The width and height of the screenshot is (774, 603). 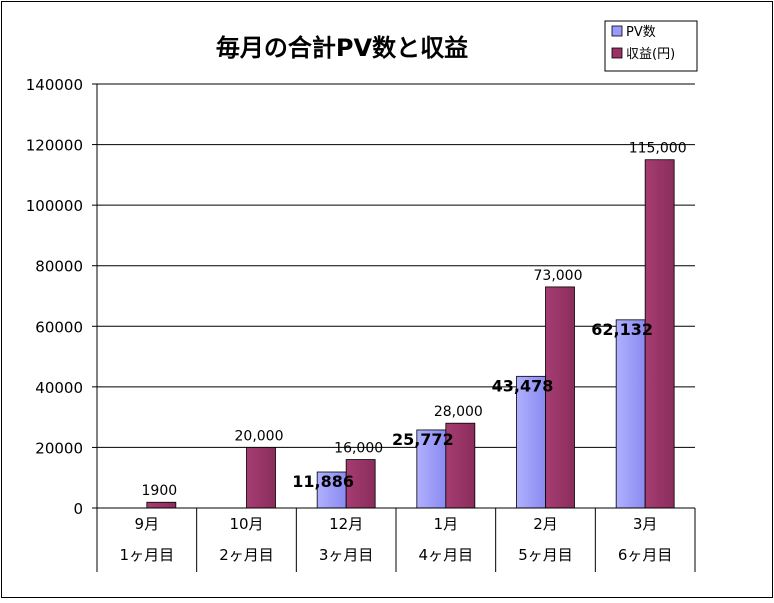 I want to click on y-axis: 0 20000 40000 60000 80000 100000 120000 140000, so click(x=62, y=297).